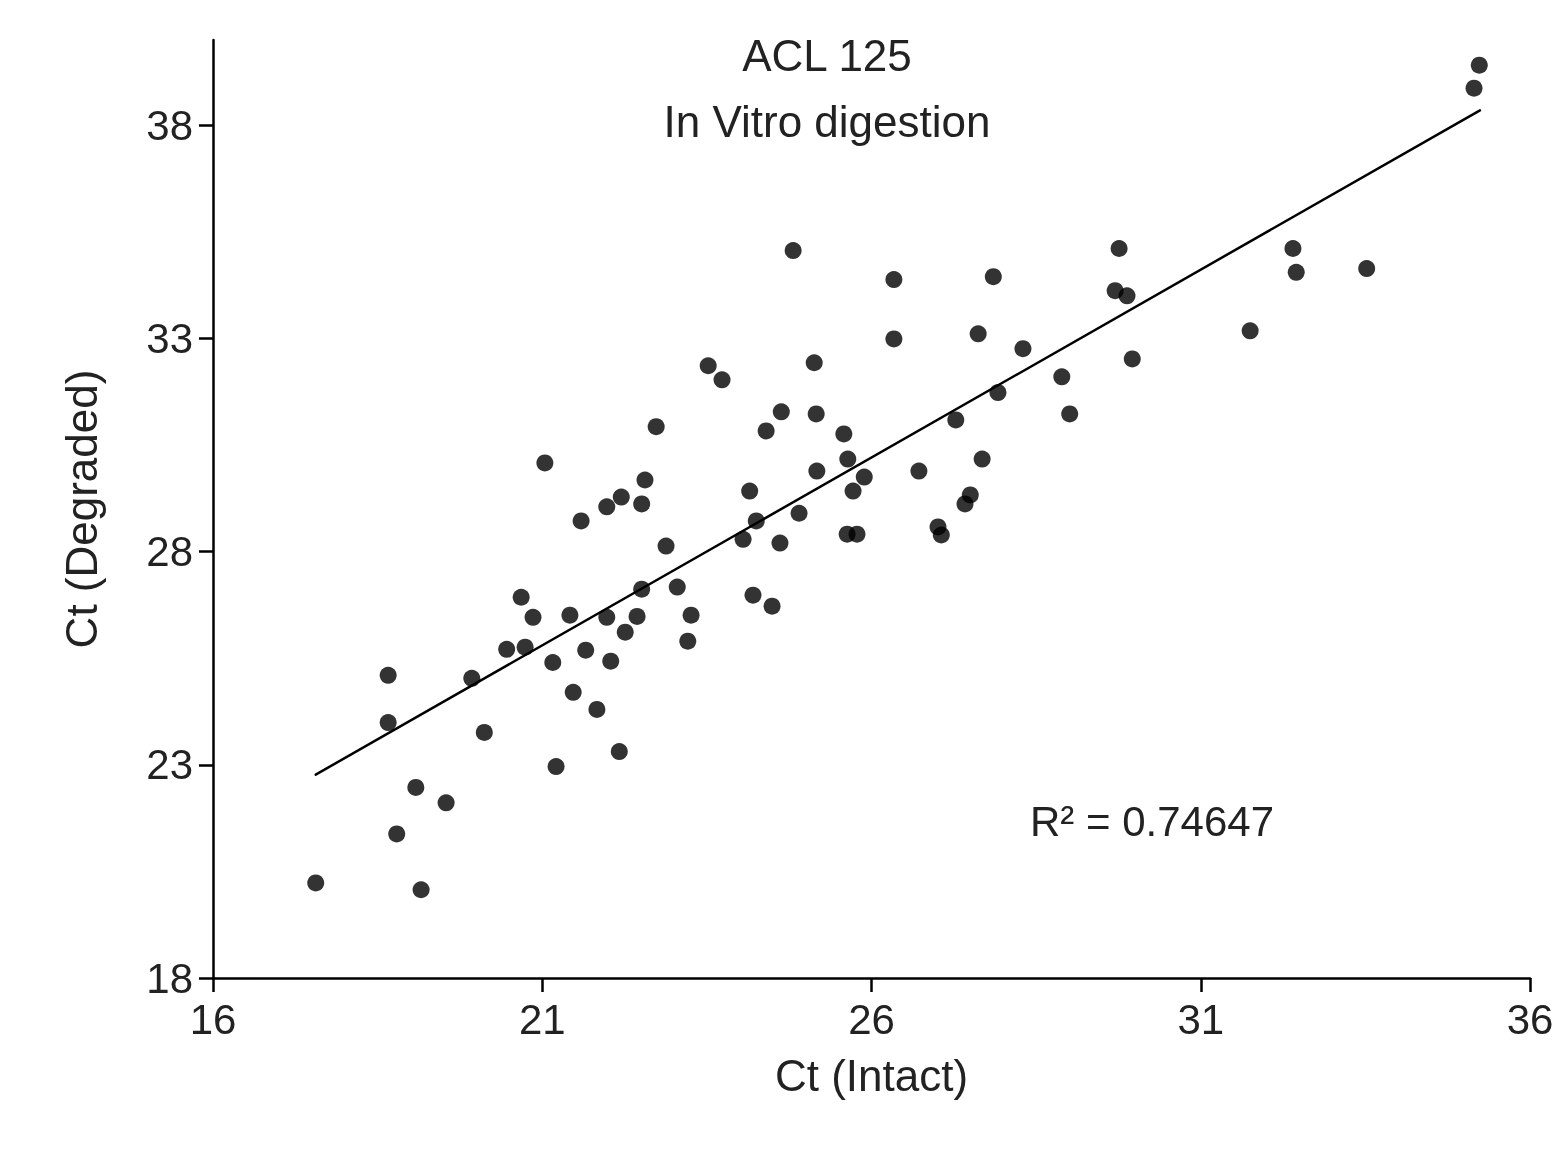 Image resolution: width=1566 pixels, height=1167 pixels. Describe the element at coordinates (81, 509) in the screenshot. I see `y-axis-title: Ct (Degraded)` at that location.